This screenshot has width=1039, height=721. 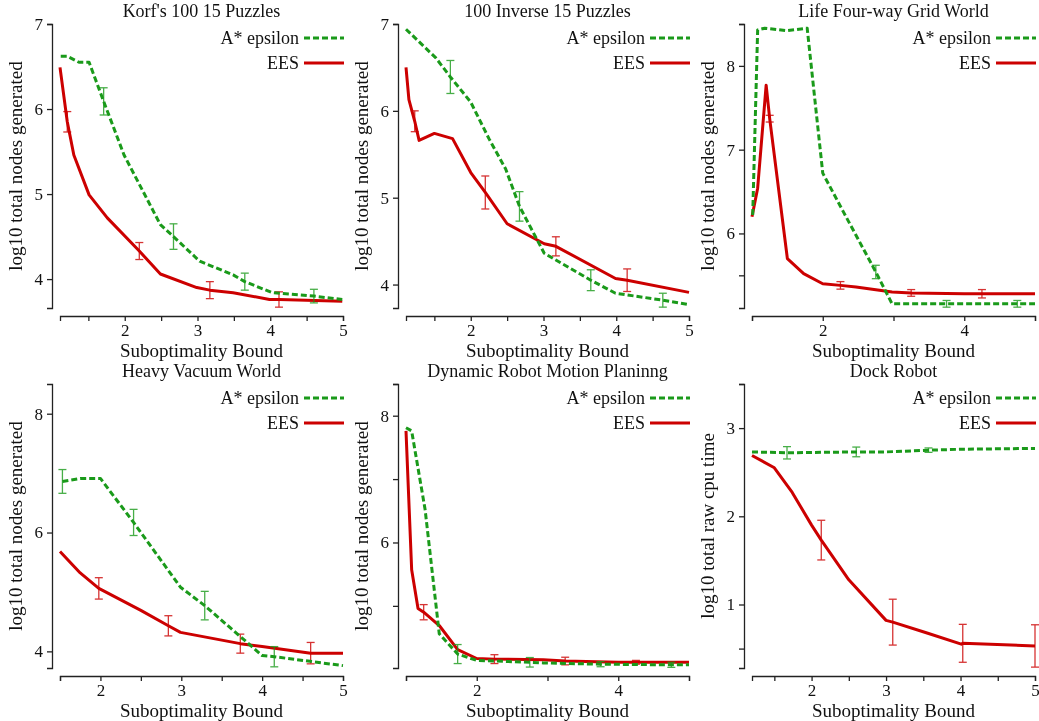 I want to click on y-tick-label: 3, so click(x=730, y=429).